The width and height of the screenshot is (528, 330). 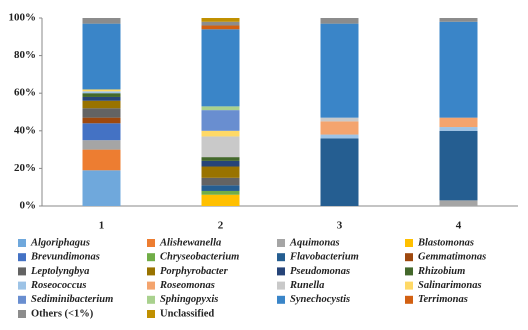 I want to click on legend-label: Terrimonas, so click(x=443, y=299).